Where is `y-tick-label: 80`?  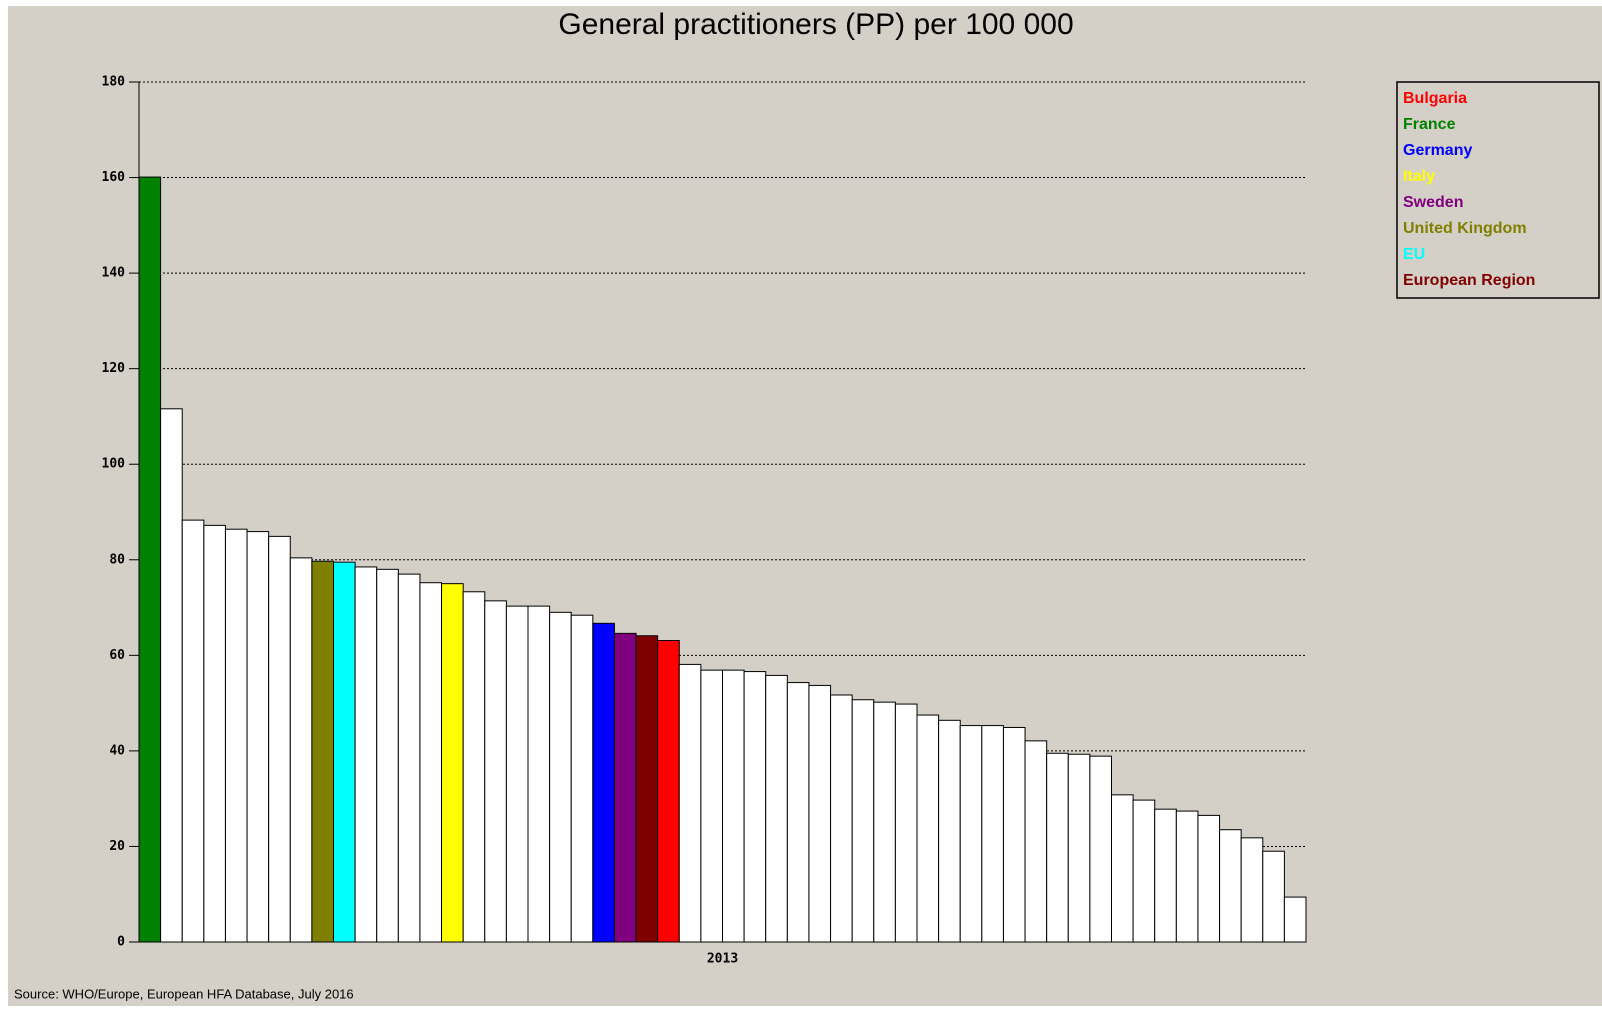
y-tick-label: 80 is located at coordinates (117, 559).